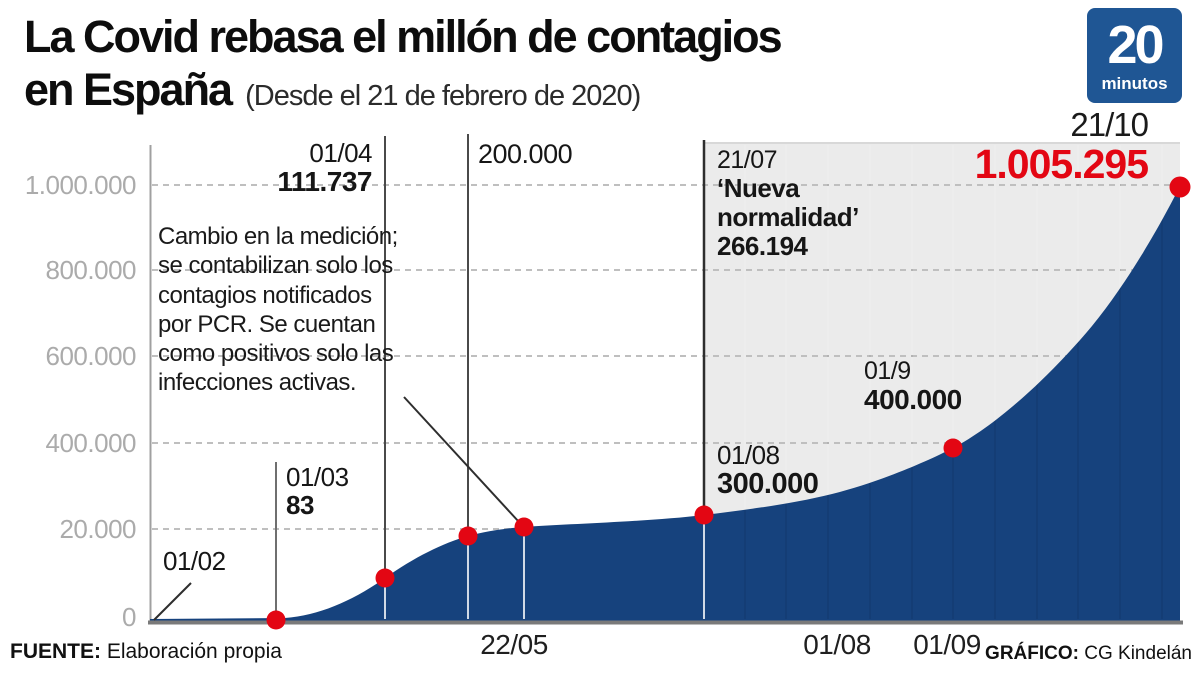 The width and height of the screenshot is (1200, 675). Describe the element at coordinates (443, 96) in the screenshot. I see `subtitle: (Desde el 21 de febrero de 2020)` at that location.